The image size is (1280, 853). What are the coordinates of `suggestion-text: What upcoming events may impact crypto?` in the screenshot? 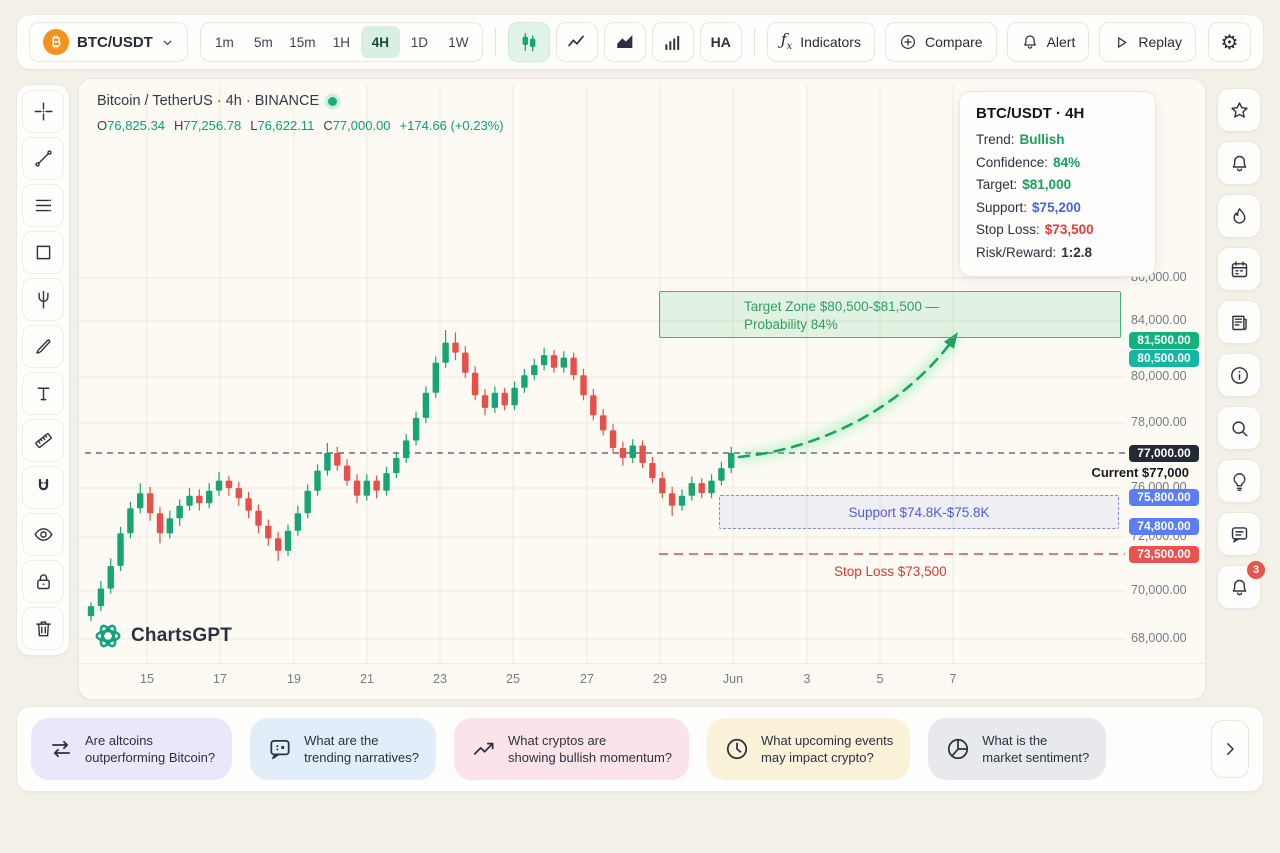 It's located at (827, 749).